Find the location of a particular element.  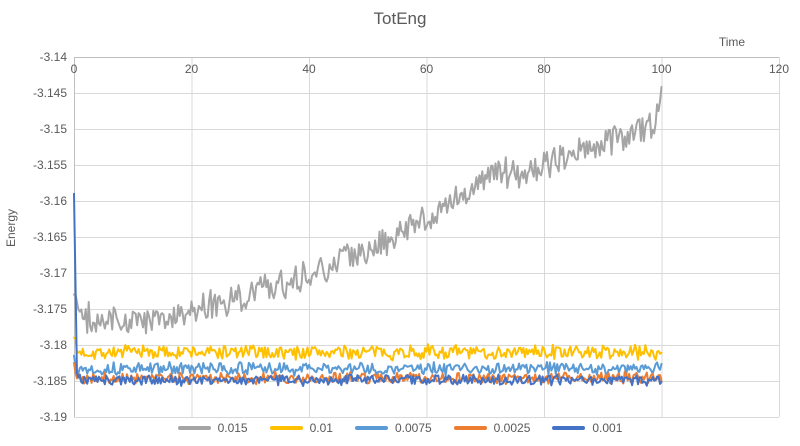

legend-item-0.015: 0.015 is located at coordinates (212, 428).